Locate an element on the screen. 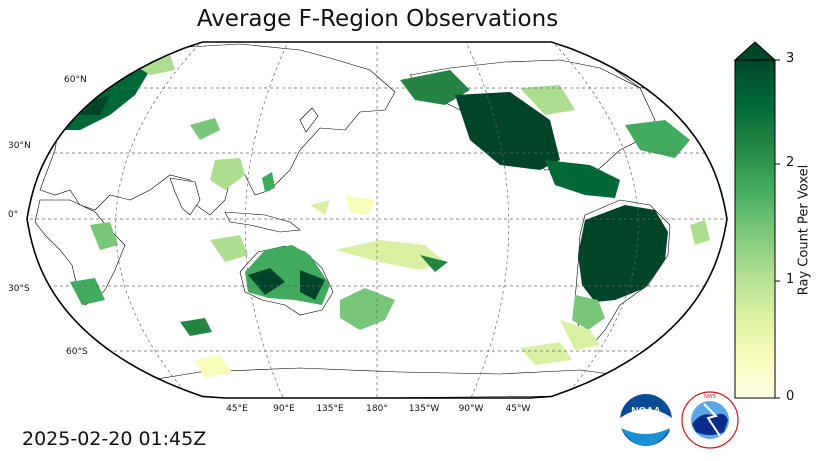 The image size is (820, 461). lon-label-45e: 45°E is located at coordinates (237, 409).